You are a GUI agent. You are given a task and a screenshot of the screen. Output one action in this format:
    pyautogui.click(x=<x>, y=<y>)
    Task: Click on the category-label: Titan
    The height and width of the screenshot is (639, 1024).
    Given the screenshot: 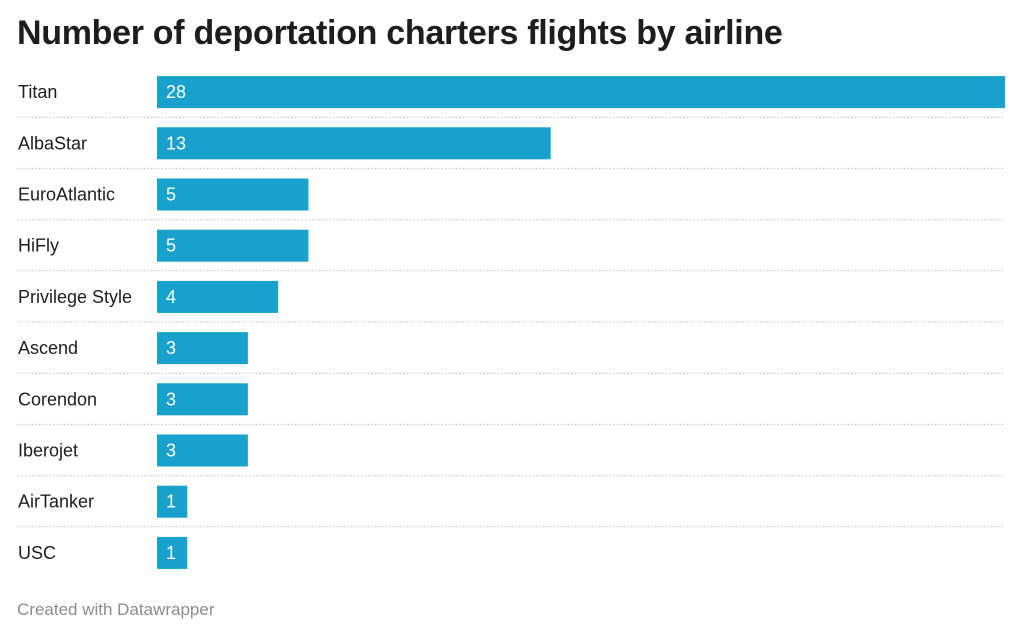 What is the action you would take?
    pyautogui.click(x=37, y=92)
    